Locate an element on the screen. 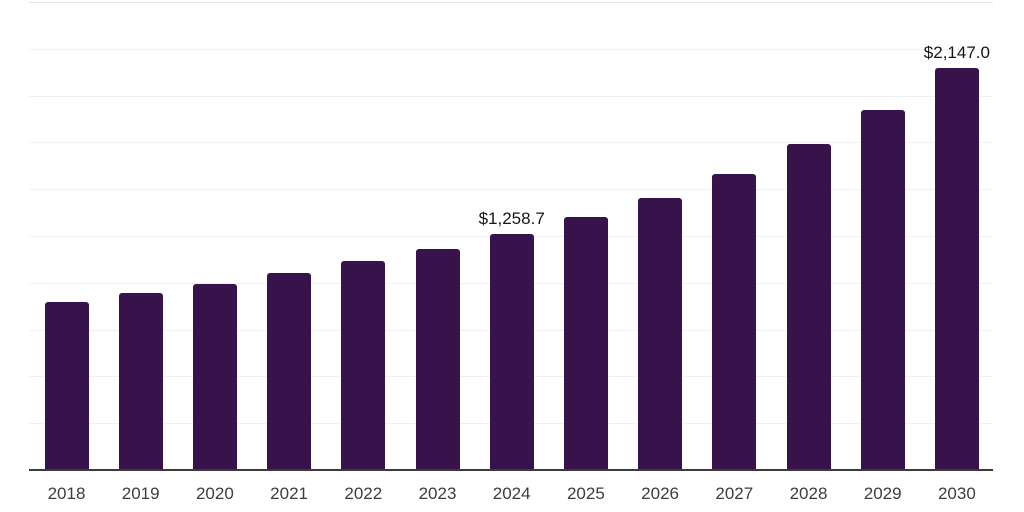 The height and width of the screenshot is (512, 1024). data-label-2030: $2,147.0 is located at coordinates (956, 53).